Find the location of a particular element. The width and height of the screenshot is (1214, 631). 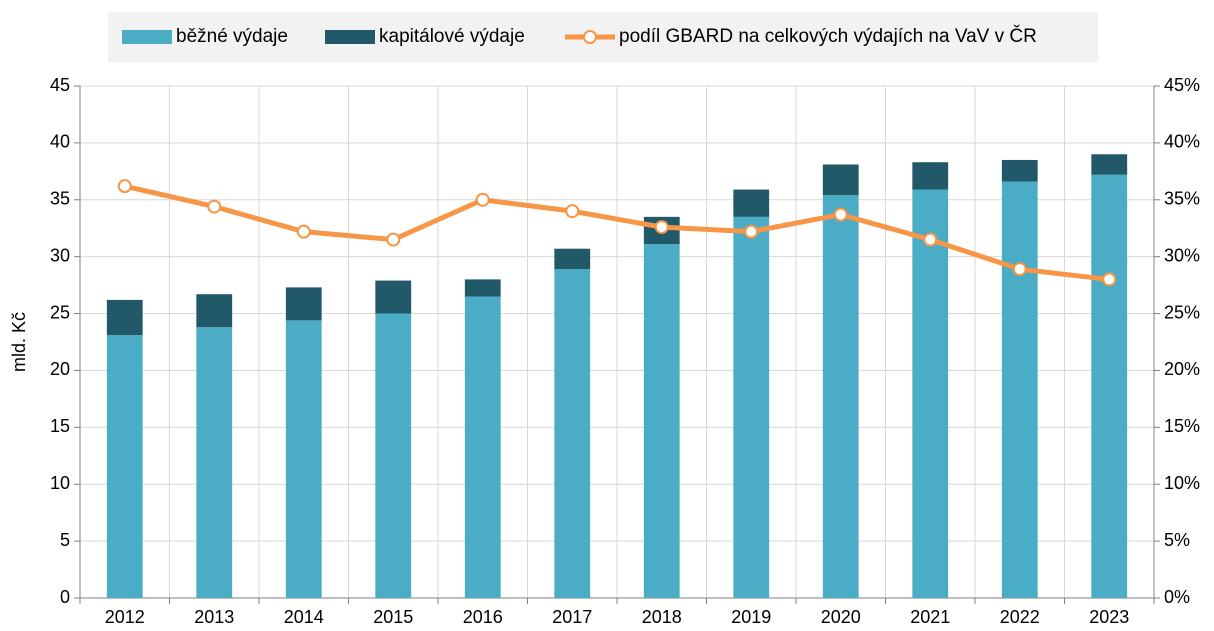

legend-label: běžné výdaje is located at coordinates (232, 36).